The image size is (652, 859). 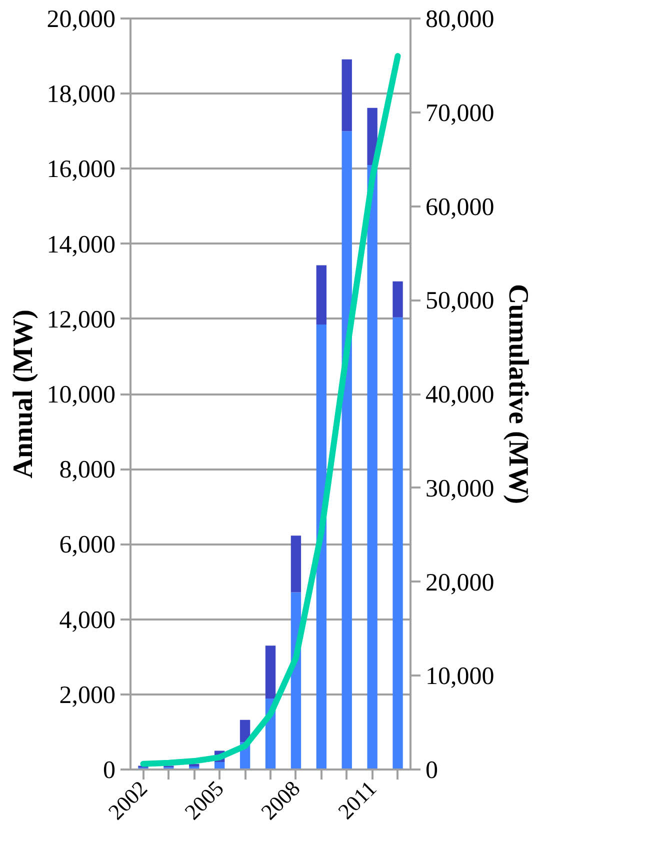 What do you see at coordinates (460, 301) in the screenshot?
I see `y2-tick-label: 50,000` at bounding box center [460, 301].